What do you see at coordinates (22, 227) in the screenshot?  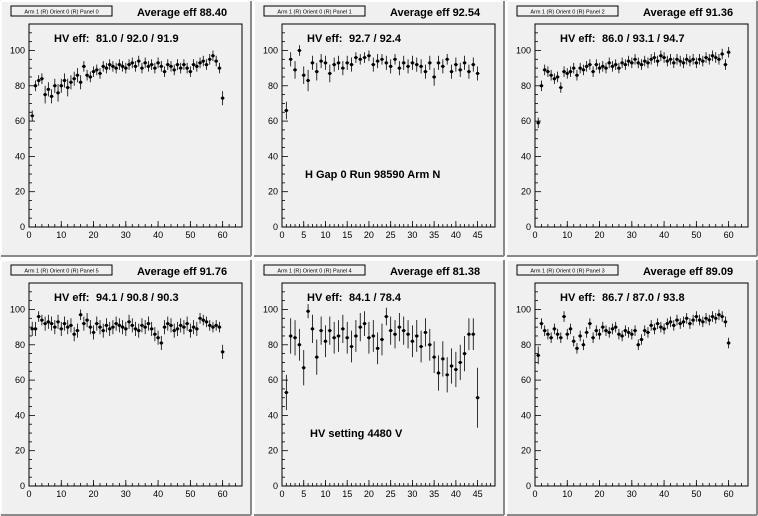 I see `y-tick-label: 0` at bounding box center [22, 227].